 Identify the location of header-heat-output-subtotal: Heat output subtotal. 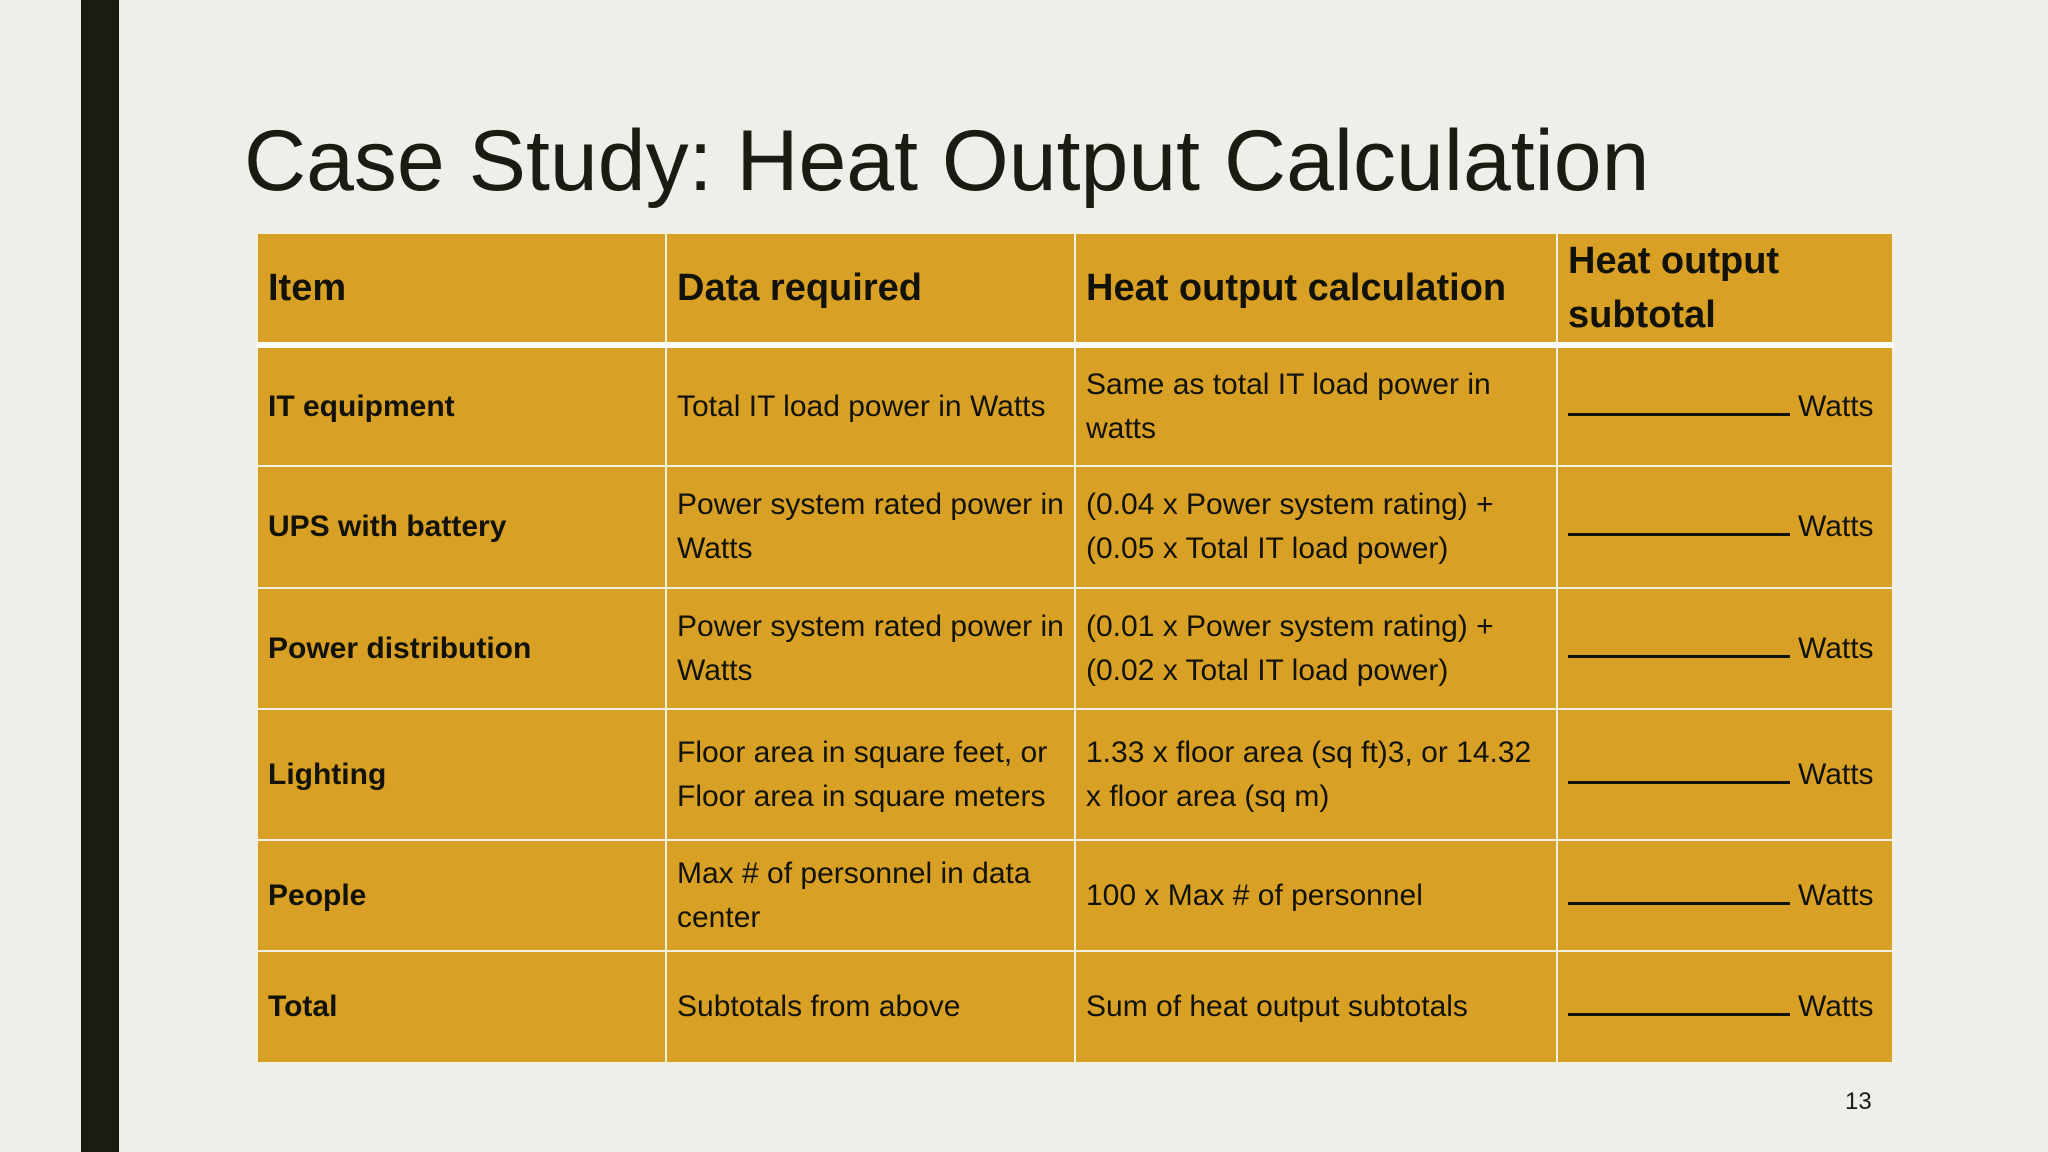
(1725, 290).